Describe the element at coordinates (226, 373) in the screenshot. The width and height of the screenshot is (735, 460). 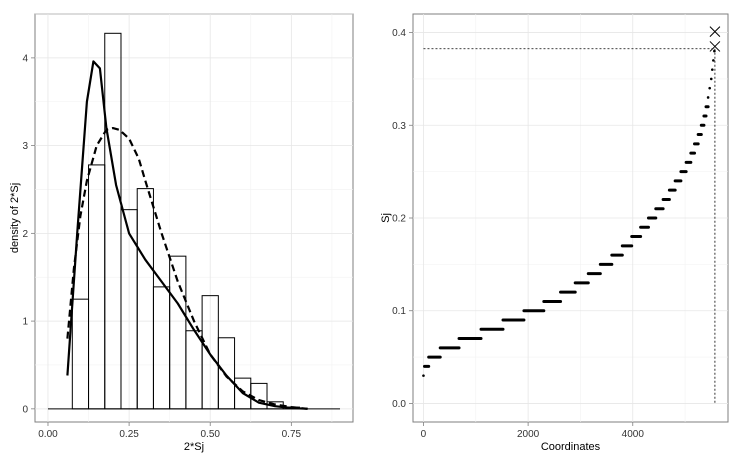
I see `histogram-bar` at that location.